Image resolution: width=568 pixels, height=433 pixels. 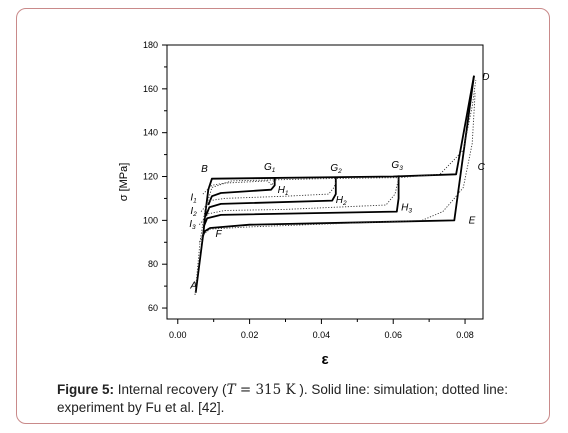 I want to click on y-axis-label: σ [MPa], so click(x=124, y=182).